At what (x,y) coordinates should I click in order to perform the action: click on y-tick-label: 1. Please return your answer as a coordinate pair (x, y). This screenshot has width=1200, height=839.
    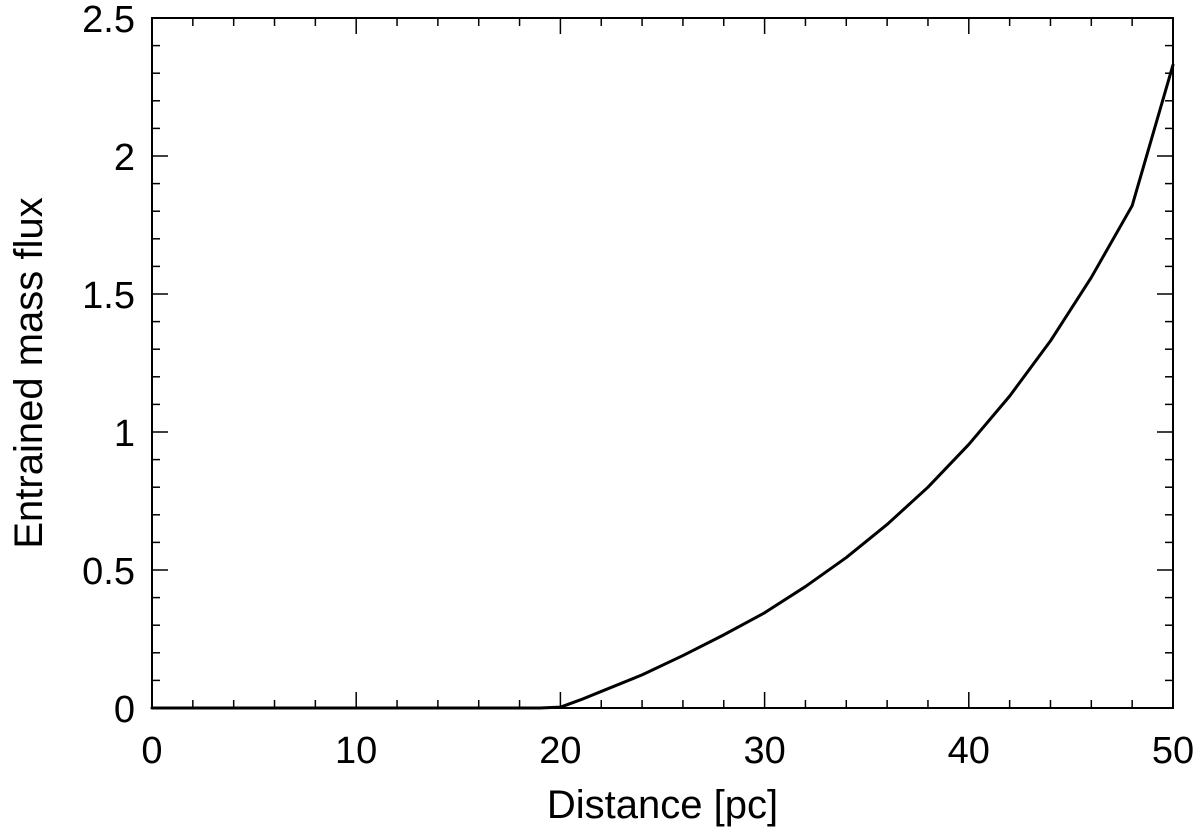
    Looking at the image, I should click on (124, 434).